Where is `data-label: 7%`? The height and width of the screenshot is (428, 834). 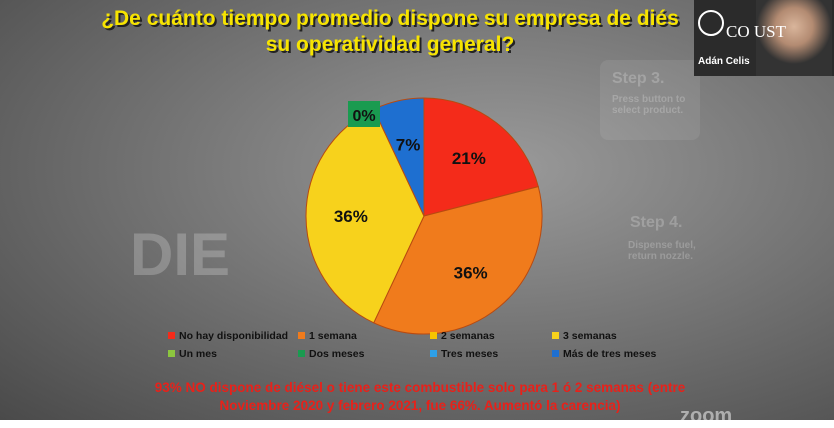 data-label: 7% is located at coordinates (408, 145).